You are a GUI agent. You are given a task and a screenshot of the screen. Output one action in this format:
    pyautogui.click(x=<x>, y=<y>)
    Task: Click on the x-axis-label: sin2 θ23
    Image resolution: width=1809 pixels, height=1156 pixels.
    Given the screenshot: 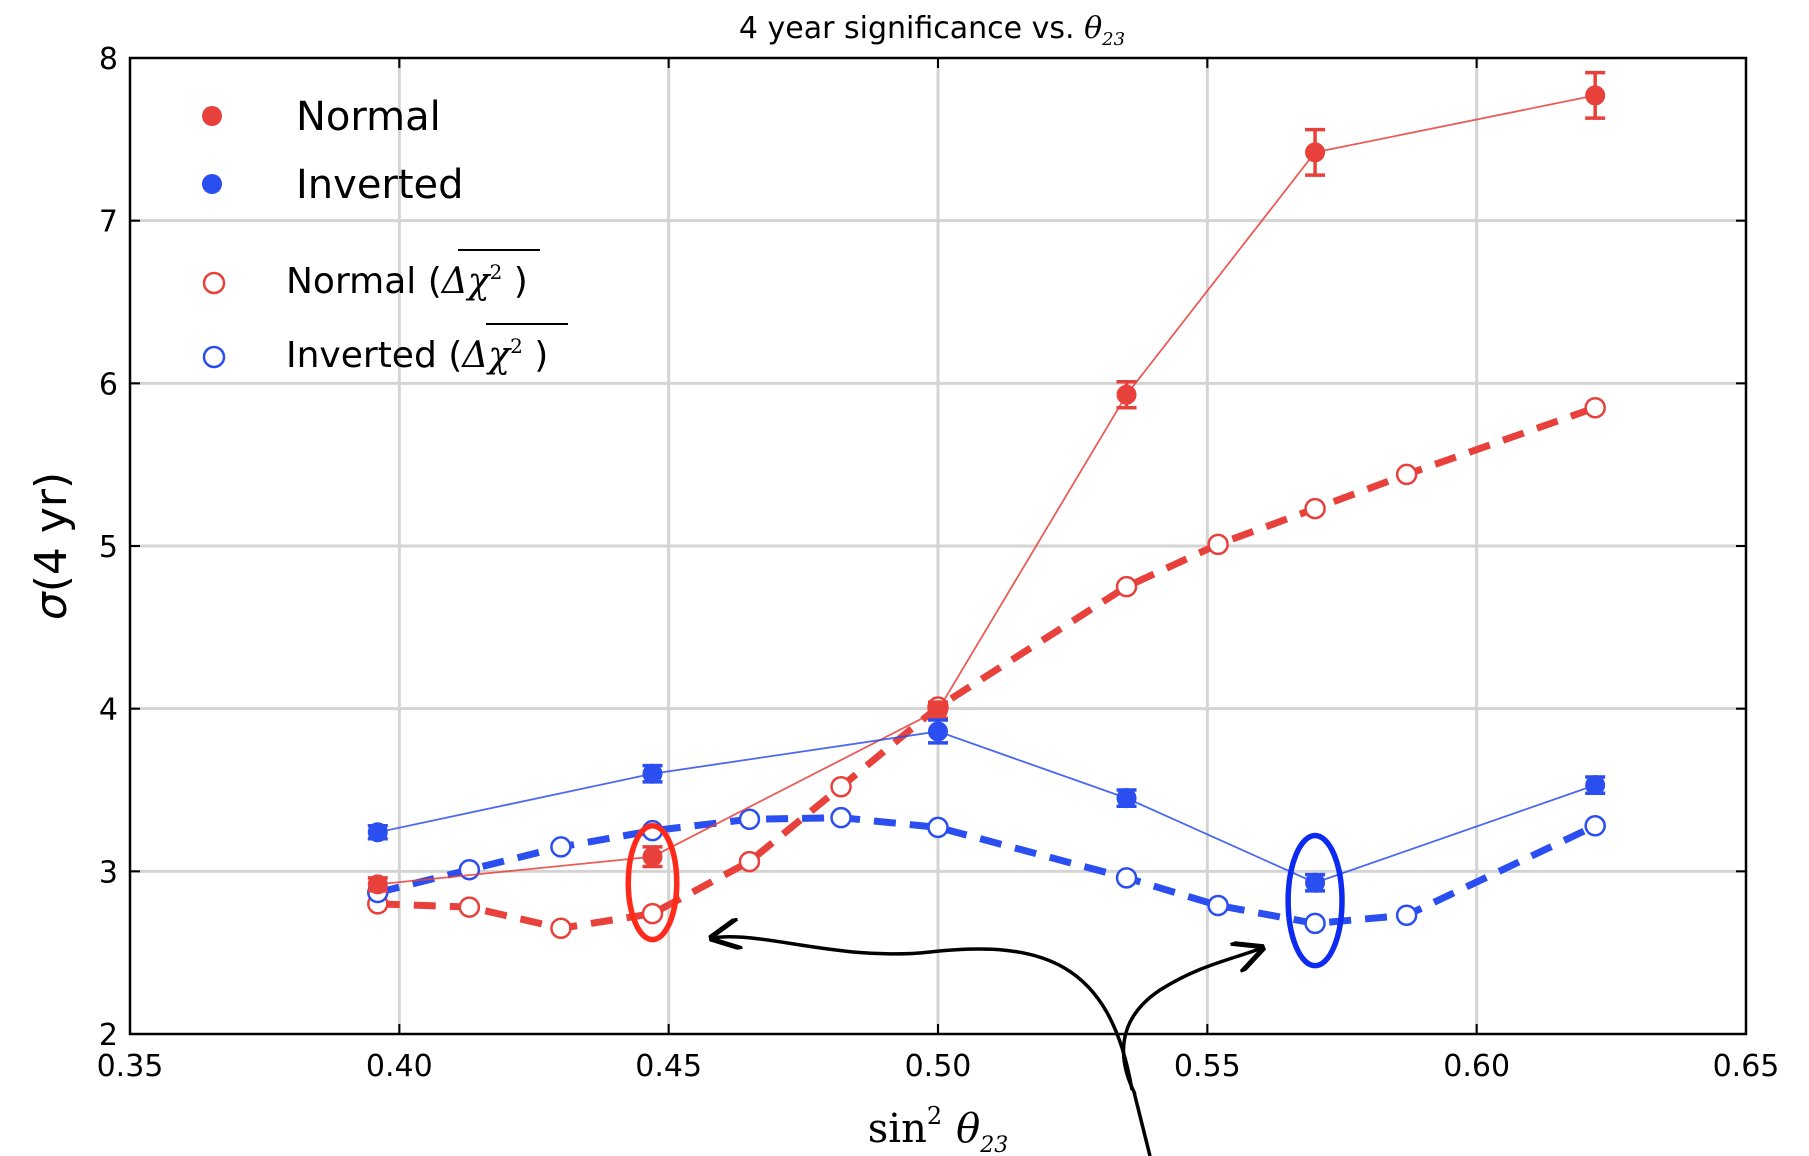 What is the action you would take?
    pyautogui.click(x=938, y=1129)
    